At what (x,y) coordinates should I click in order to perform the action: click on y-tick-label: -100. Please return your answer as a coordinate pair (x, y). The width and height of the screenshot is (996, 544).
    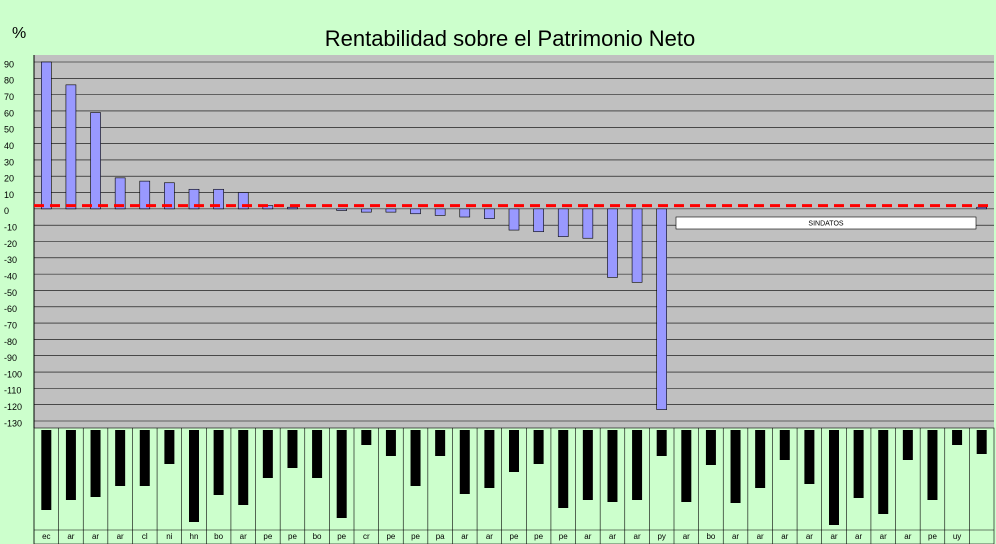
    Looking at the image, I should click on (13, 374).